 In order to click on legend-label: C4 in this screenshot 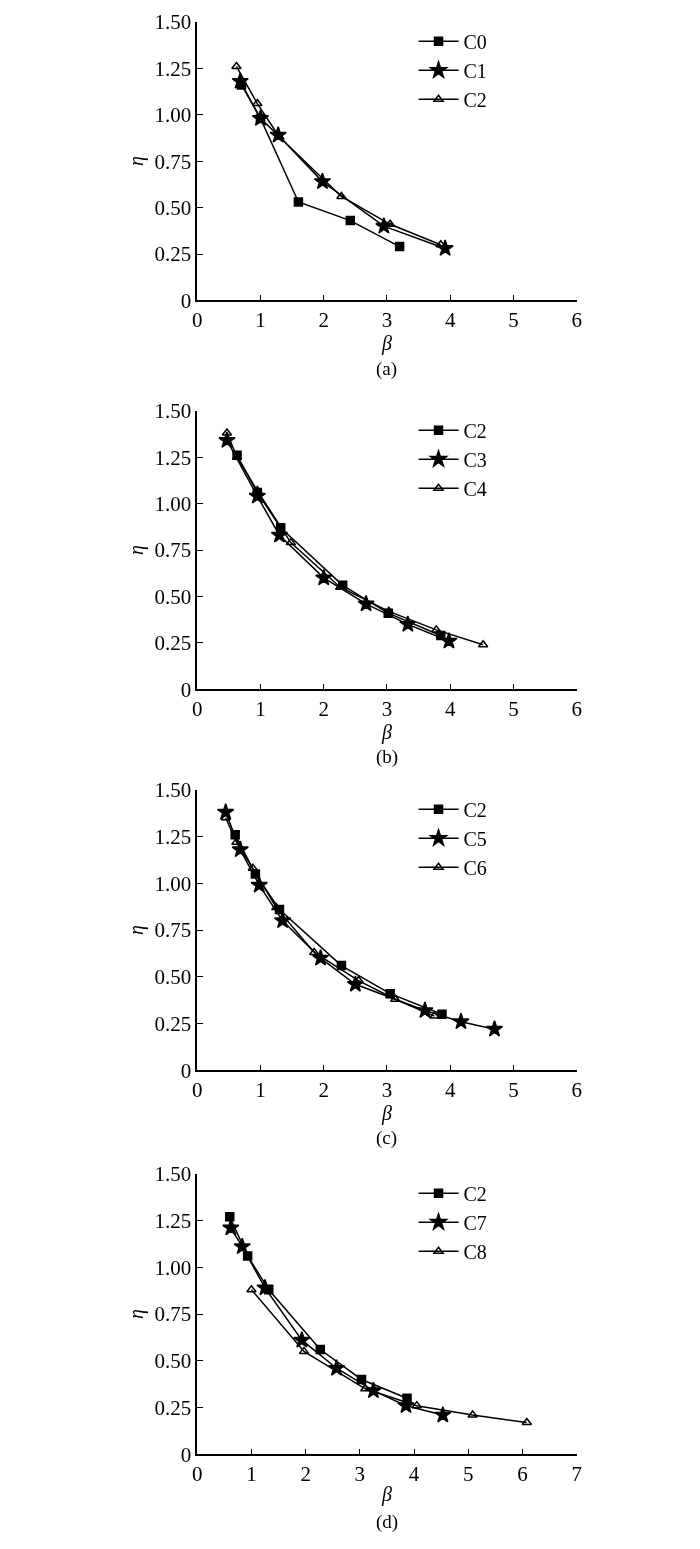, I will do `click(475, 489)`.